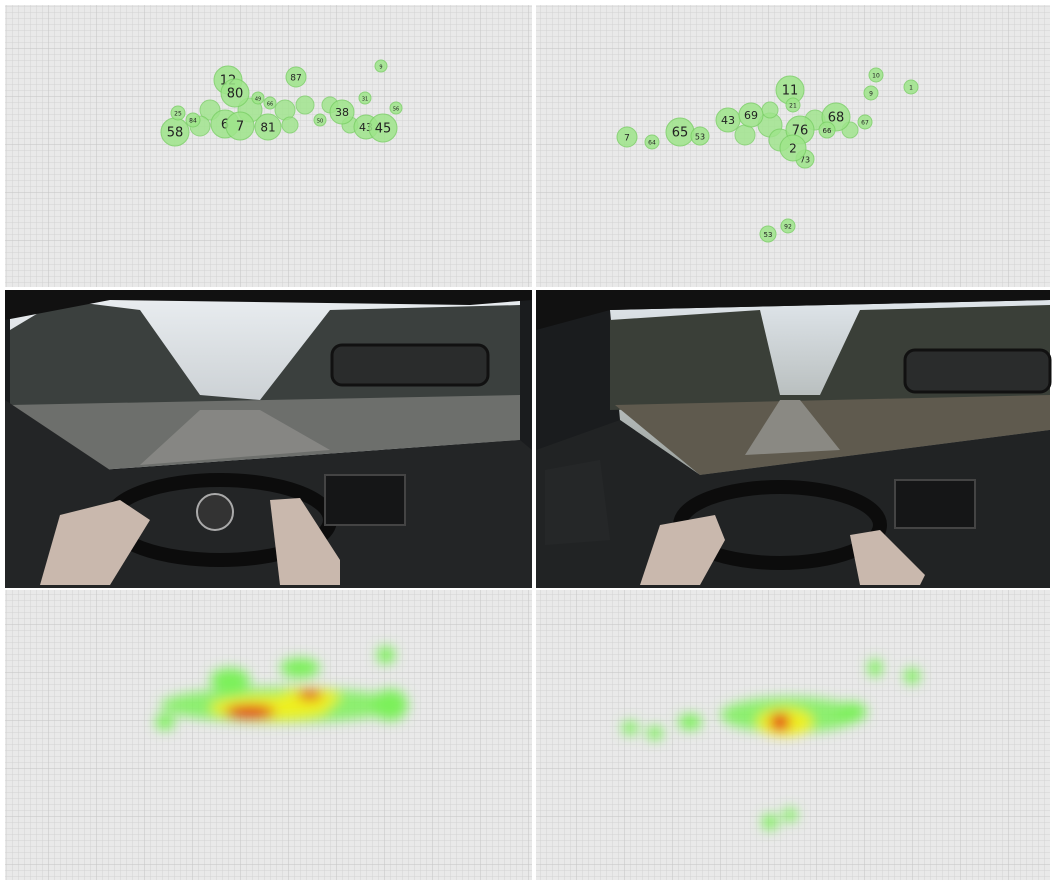  I want to click on fixation-label: 1, so click(911, 88).